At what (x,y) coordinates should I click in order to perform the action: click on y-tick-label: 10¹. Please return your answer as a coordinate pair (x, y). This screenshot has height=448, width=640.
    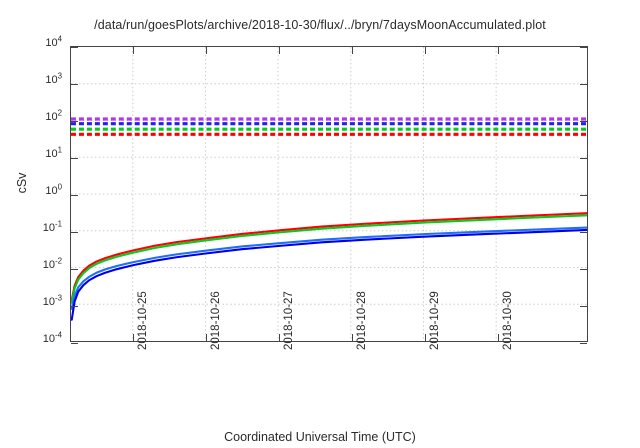
    Looking at the image, I should click on (53, 152).